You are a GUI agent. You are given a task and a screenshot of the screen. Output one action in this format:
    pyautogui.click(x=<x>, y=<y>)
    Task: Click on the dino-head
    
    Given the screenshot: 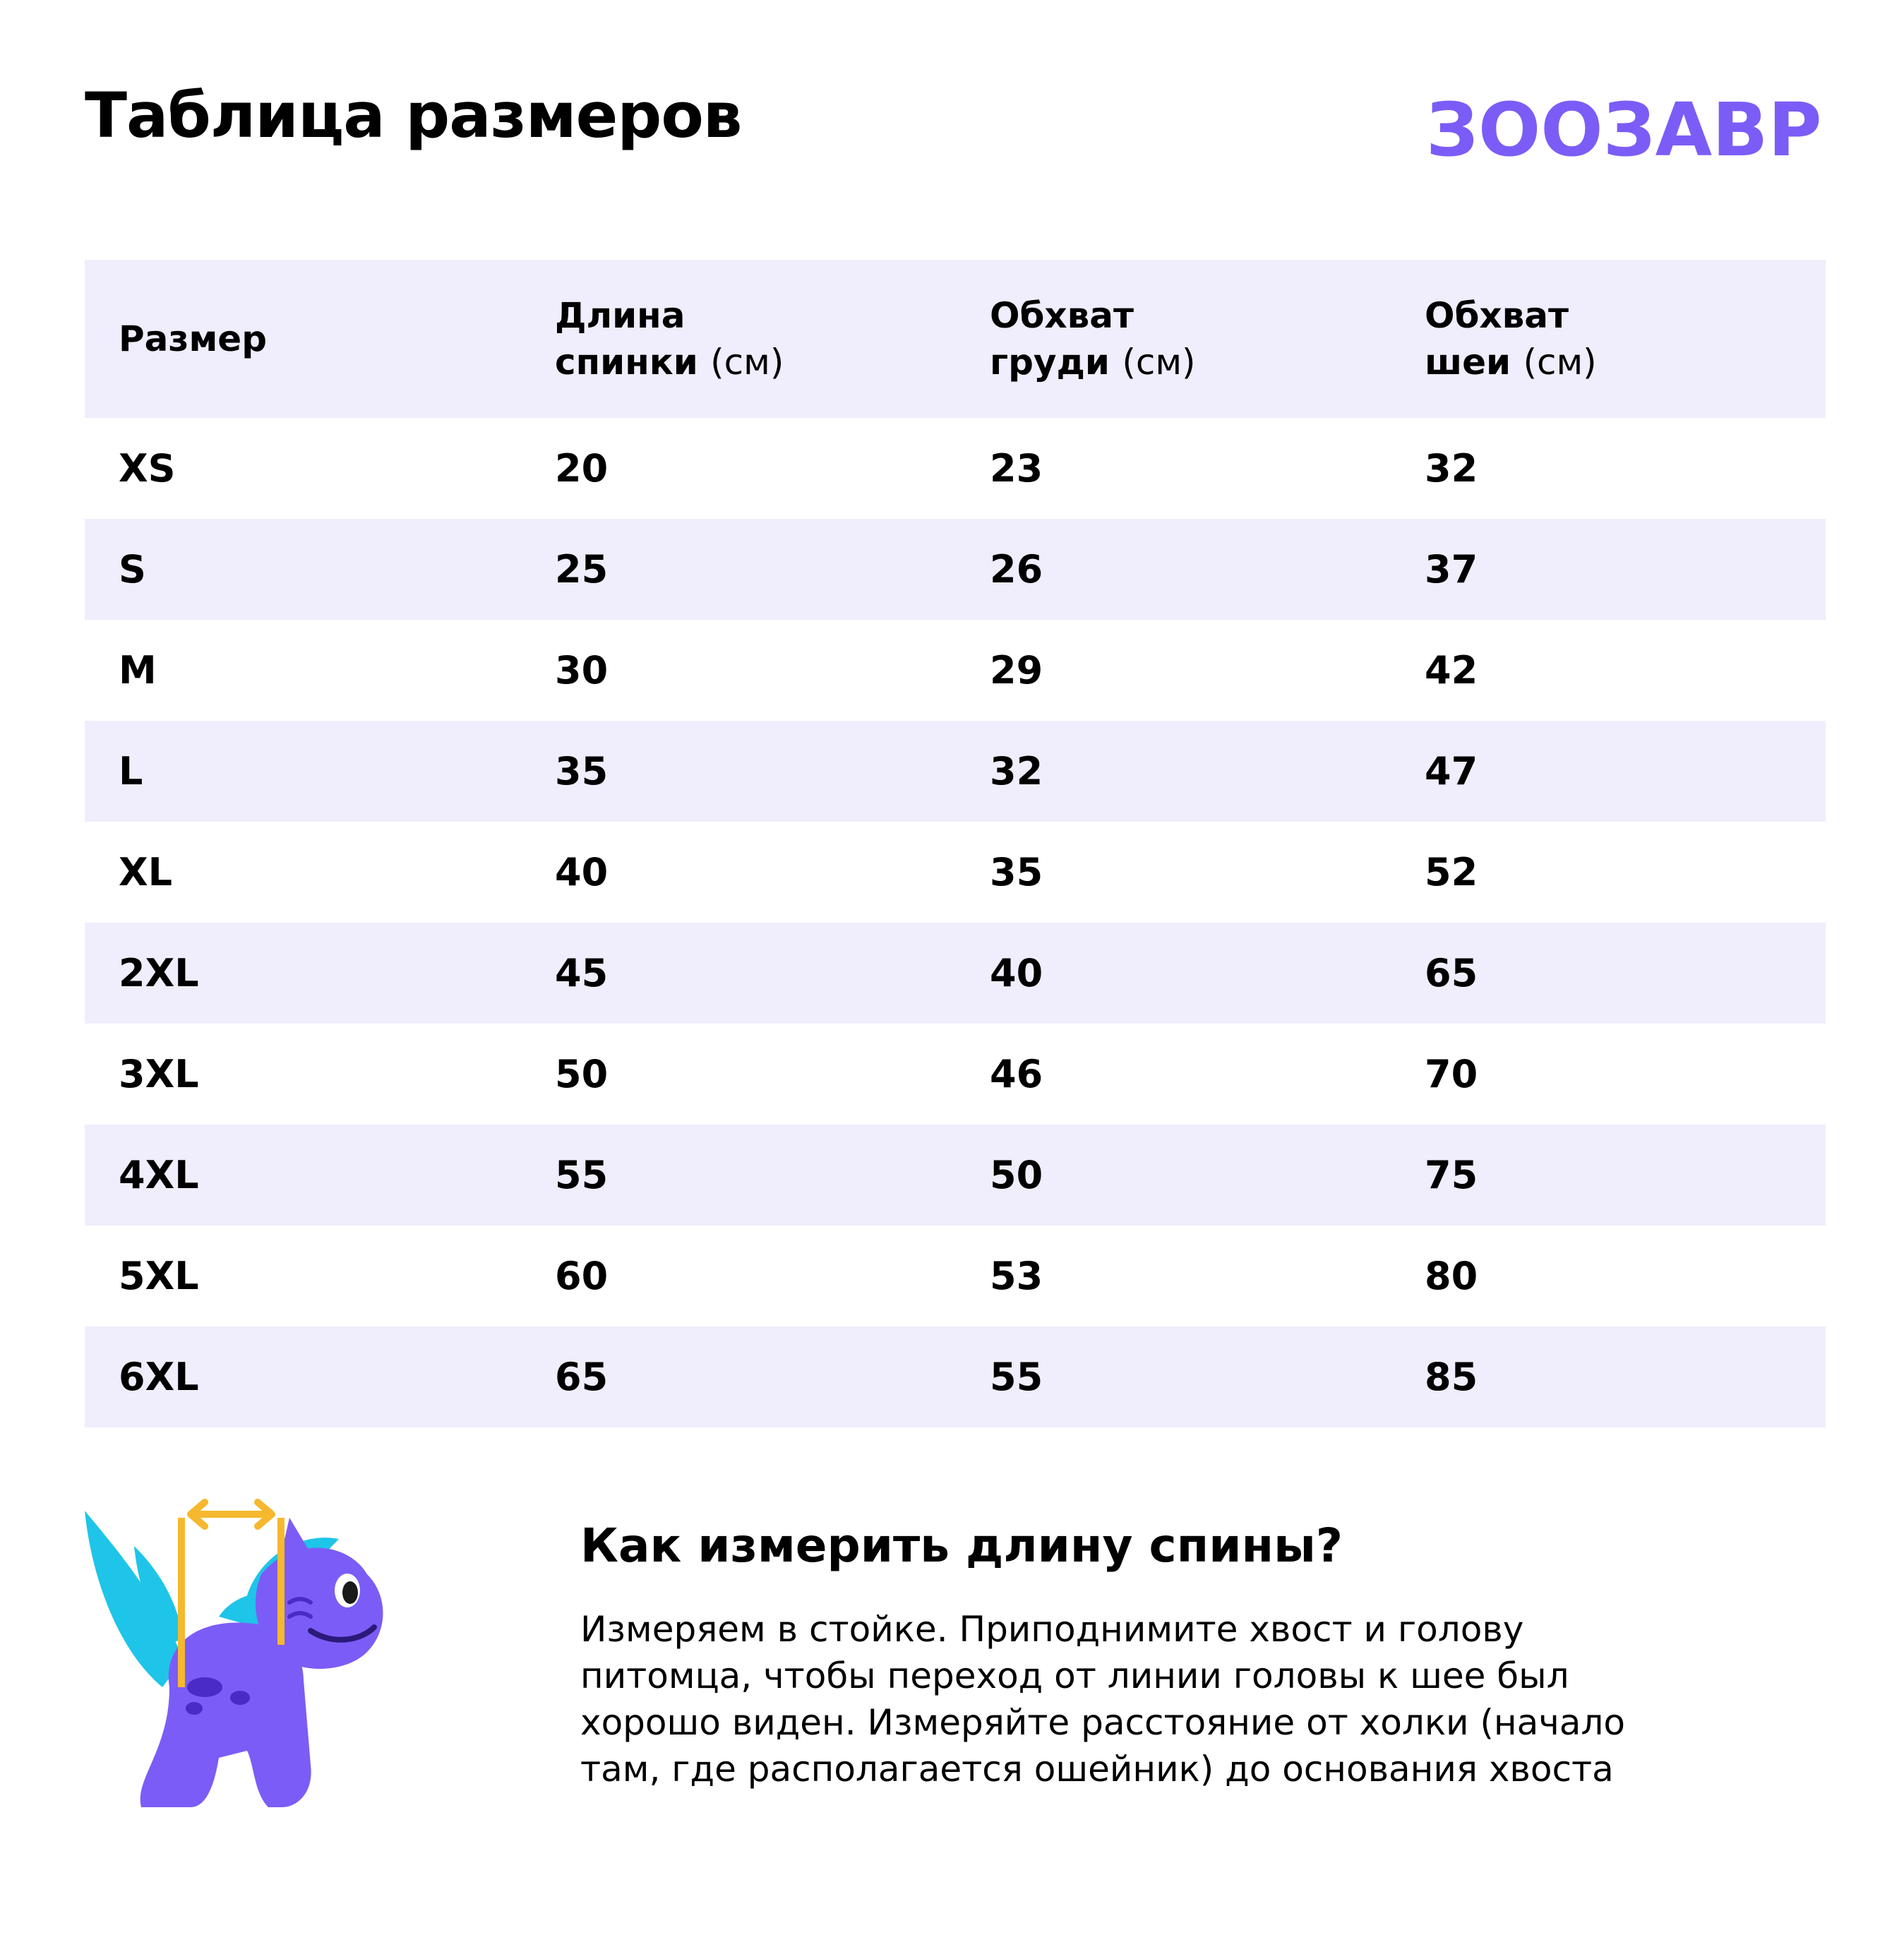 What is the action you would take?
    pyautogui.click(x=319, y=1608)
    